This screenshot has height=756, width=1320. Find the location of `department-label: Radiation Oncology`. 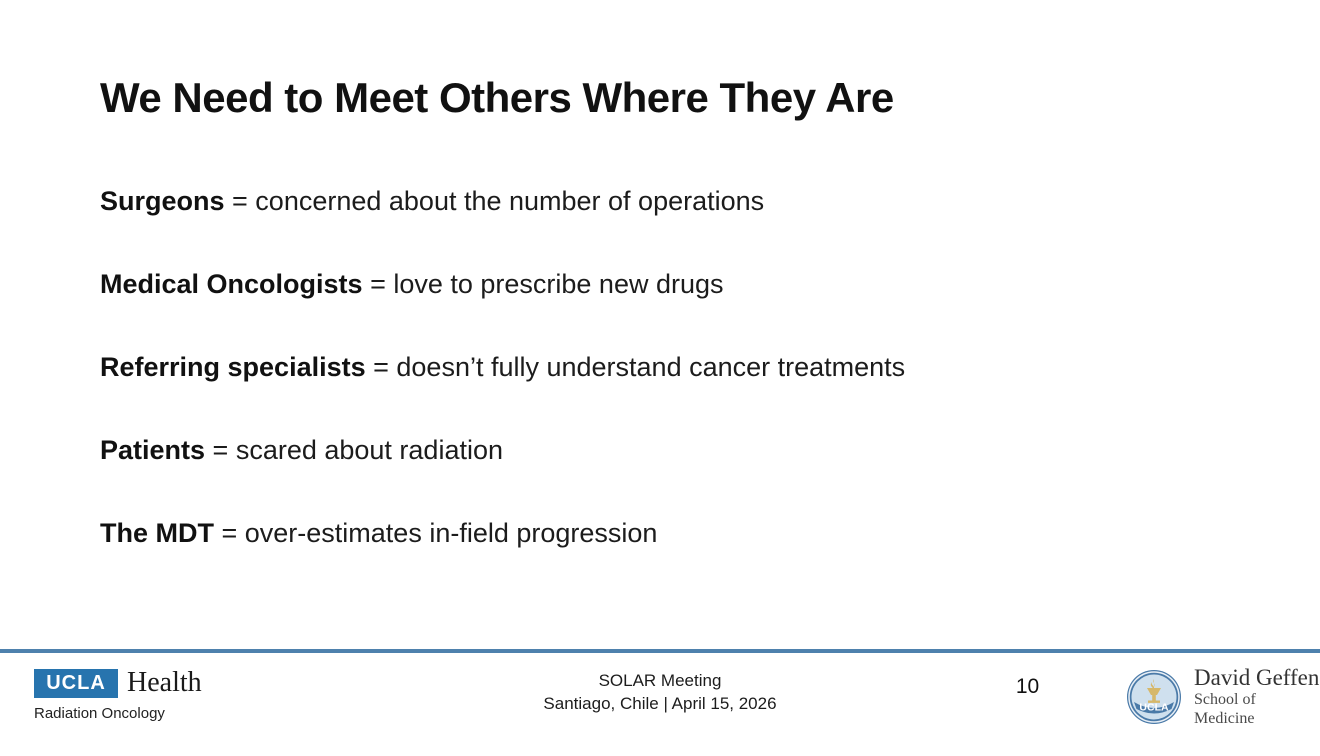

department-label: Radiation Oncology is located at coordinates (99, 713).